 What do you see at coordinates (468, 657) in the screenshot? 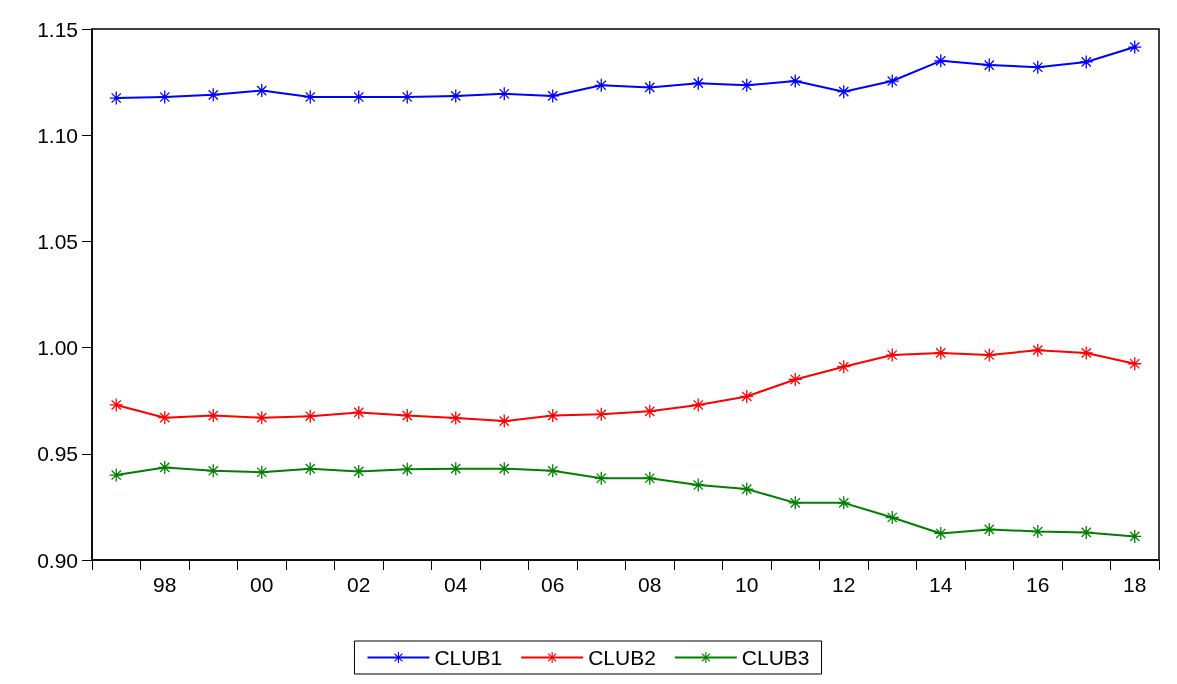
I see `legend-label: CLUB1` at bounding box center [468, 657].